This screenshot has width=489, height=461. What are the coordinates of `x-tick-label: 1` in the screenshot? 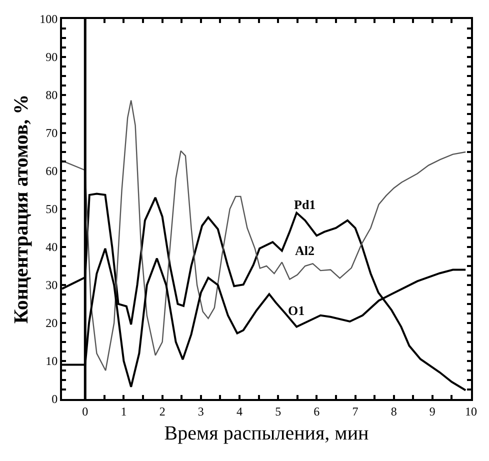 It's located at (123, 411).